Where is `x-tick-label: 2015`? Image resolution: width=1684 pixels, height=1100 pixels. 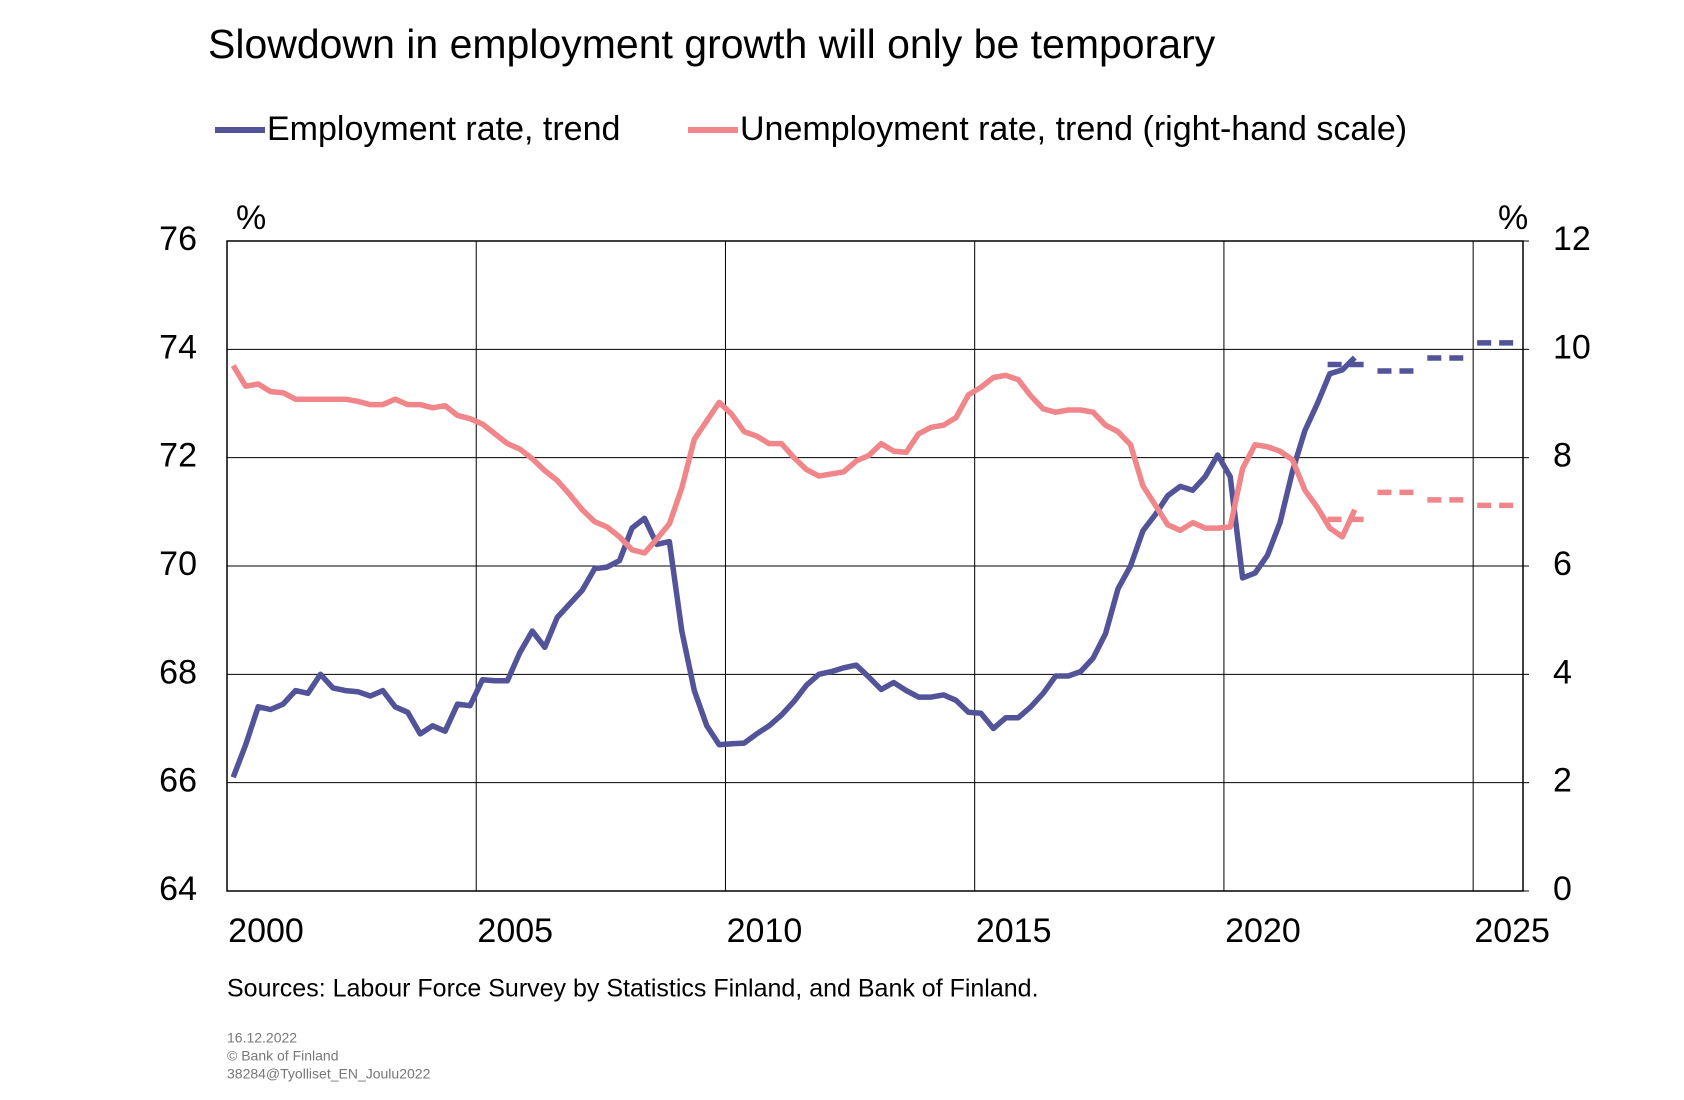
x-tick-label: 2015 is located at coordinates (1014, 931).